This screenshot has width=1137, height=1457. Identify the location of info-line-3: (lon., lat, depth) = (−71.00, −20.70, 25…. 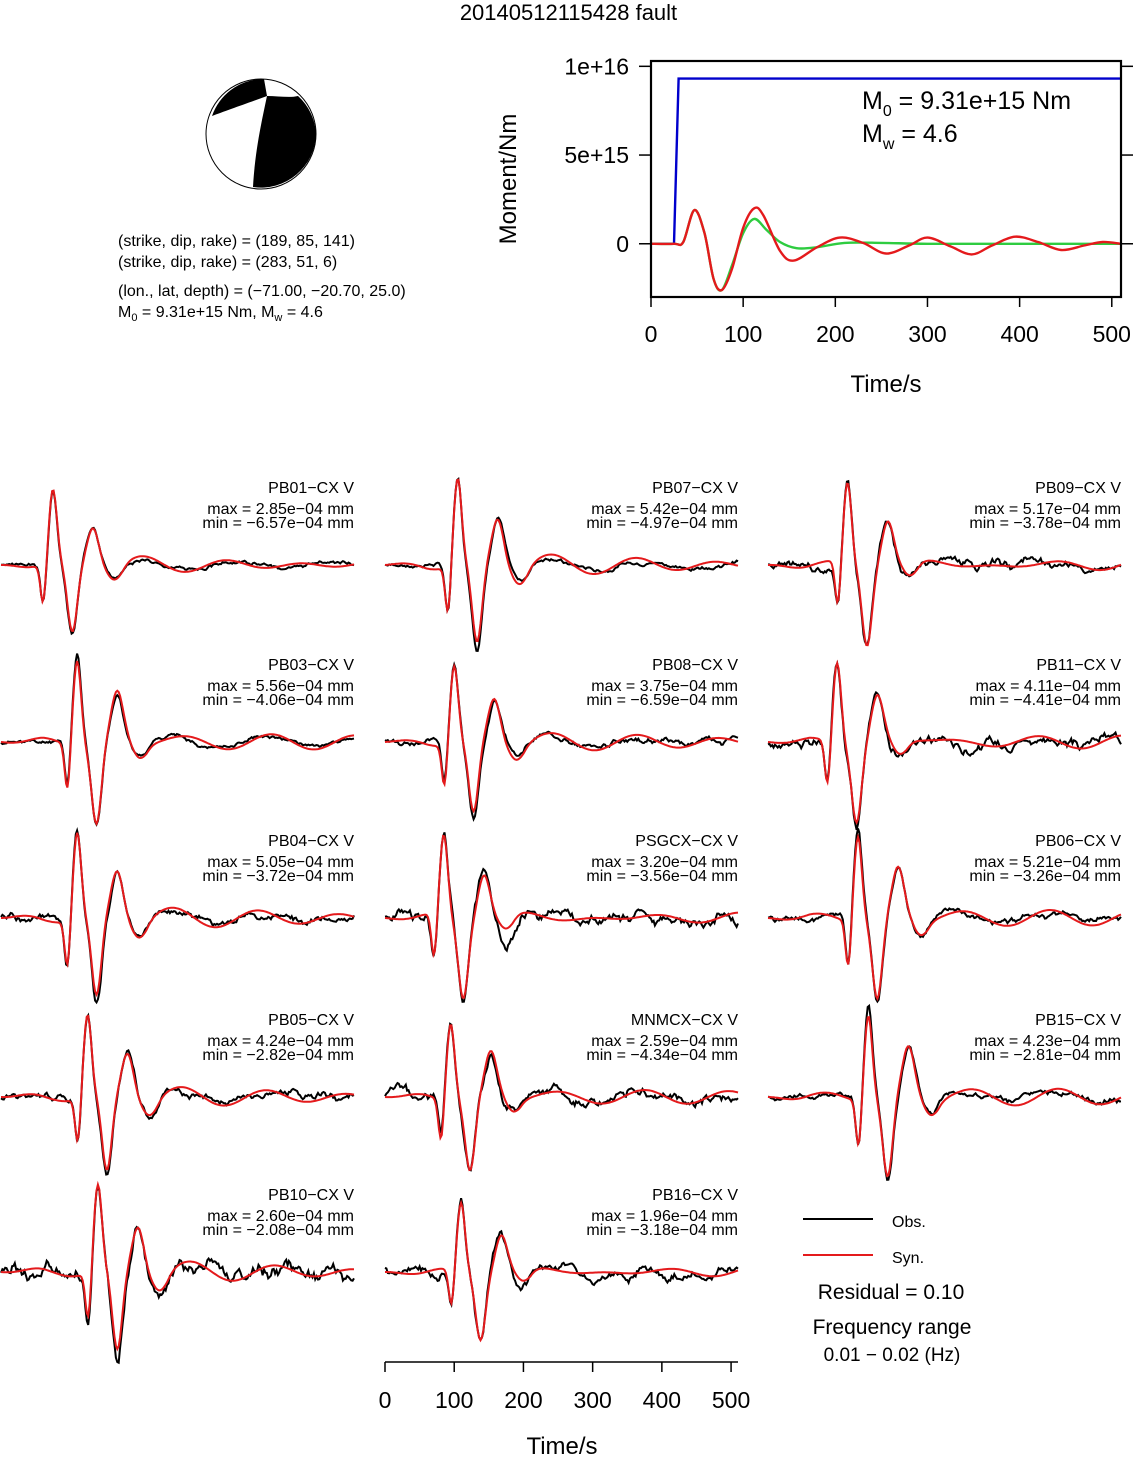
(262, 291).